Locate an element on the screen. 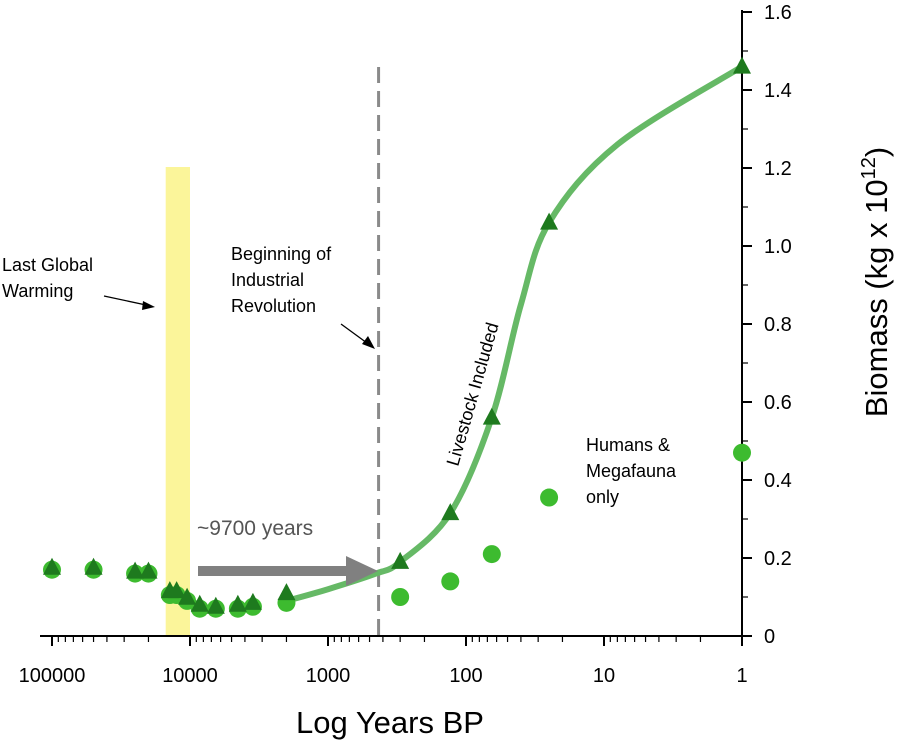 The height and width of the screenshot is (747, 900). y-tick-label: 1.6 is located at coordinates (778, 13).